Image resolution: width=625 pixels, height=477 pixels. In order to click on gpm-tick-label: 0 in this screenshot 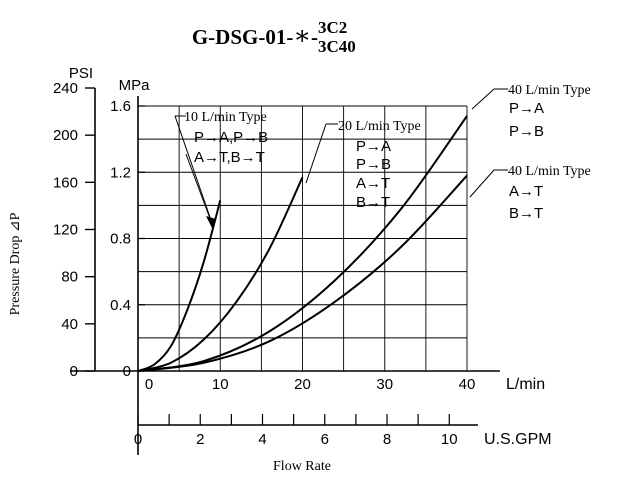, I will do `click(138, 439)`.